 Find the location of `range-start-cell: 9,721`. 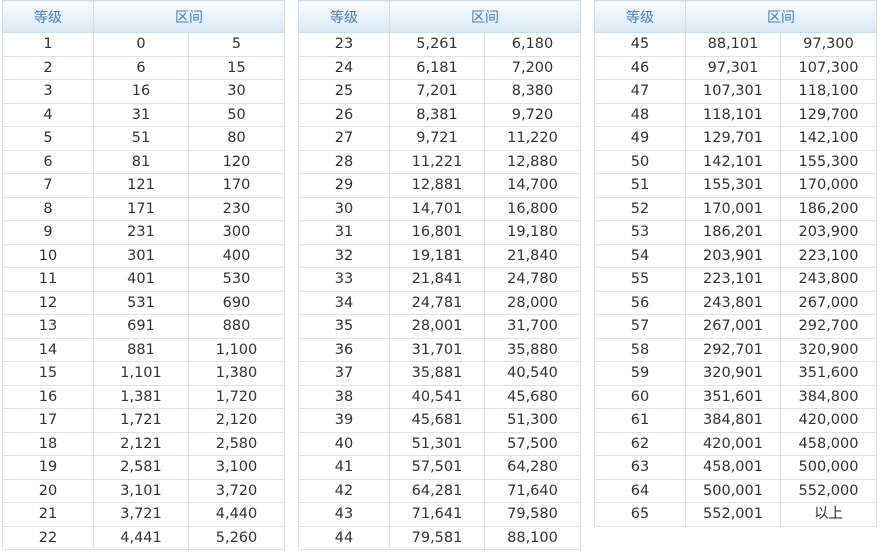

range-start-cell: 9,721 is located at coordinates (437, 138).